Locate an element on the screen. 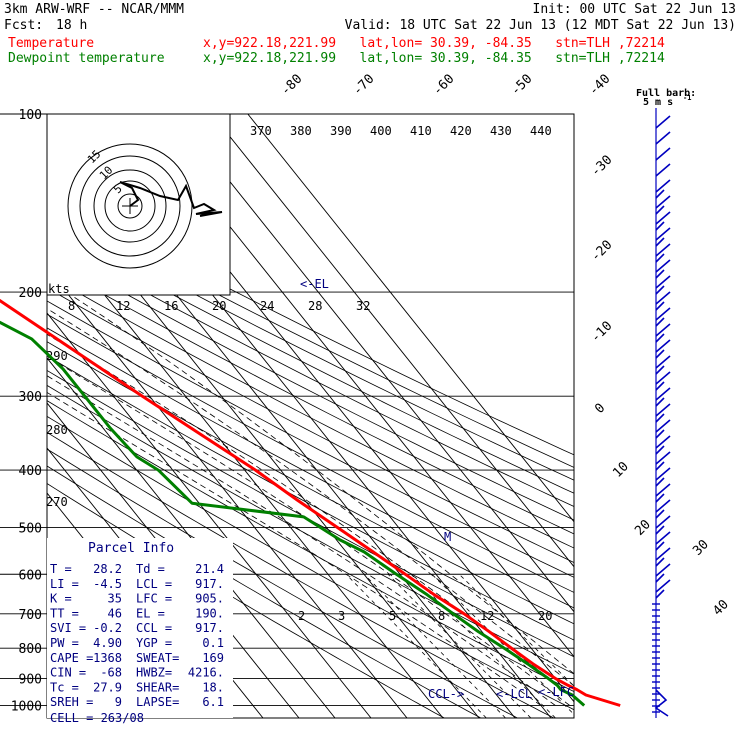  temperature-tick-label: 0 is located at coordinates (600, 409).